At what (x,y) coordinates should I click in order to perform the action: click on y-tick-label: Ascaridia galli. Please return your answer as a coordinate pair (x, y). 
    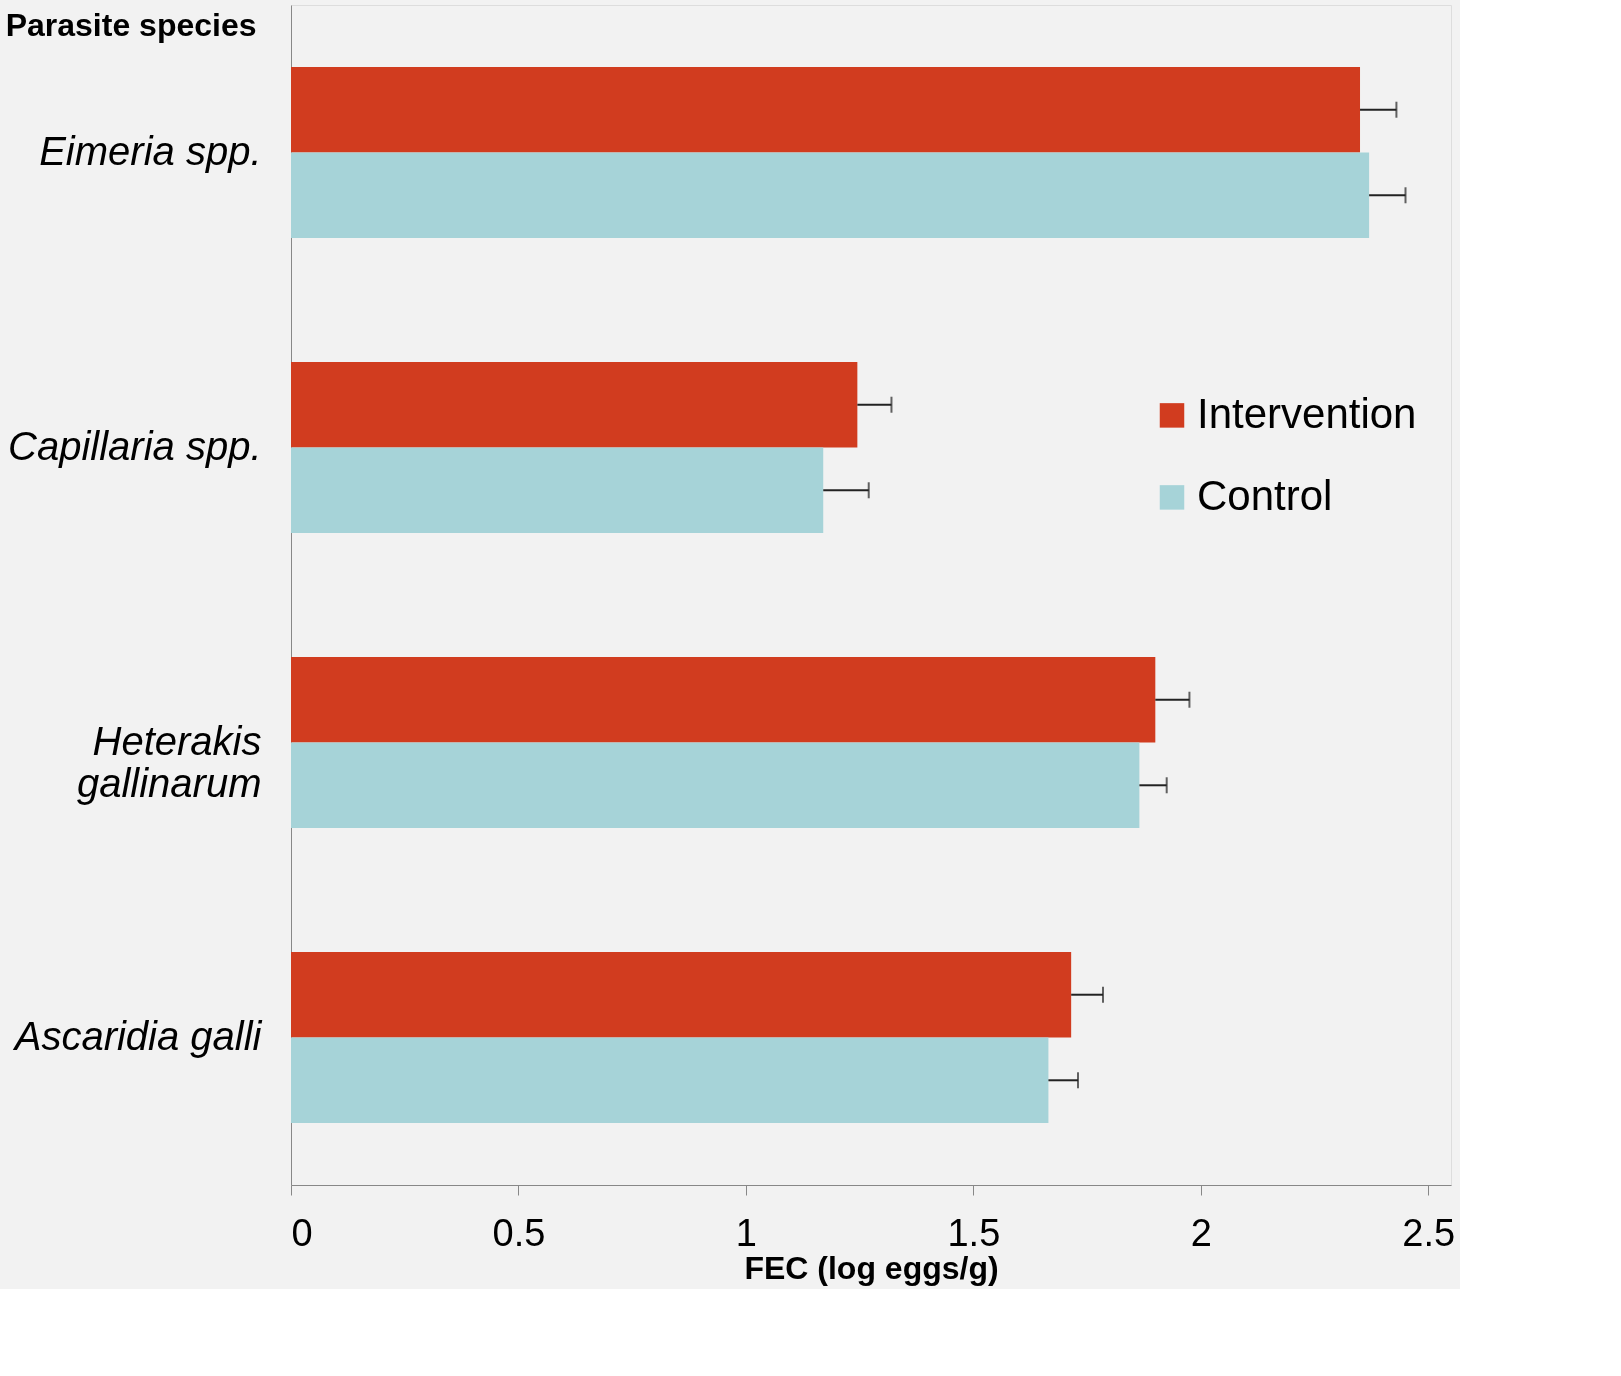
    Looking at the image, I should click on (137, 1035).